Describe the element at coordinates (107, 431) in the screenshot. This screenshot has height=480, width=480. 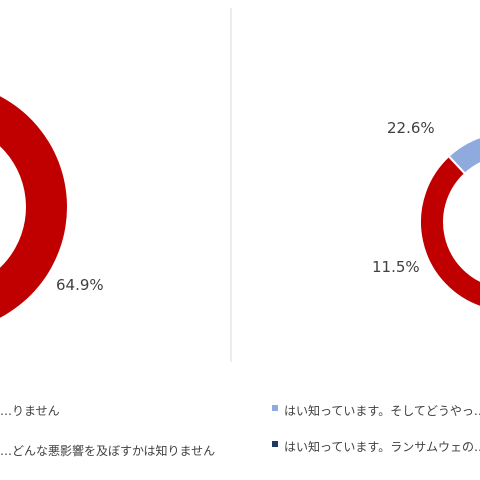
I see `left-legend: …りません …どんな悪影響を及ぼすかは知りません` at that location.